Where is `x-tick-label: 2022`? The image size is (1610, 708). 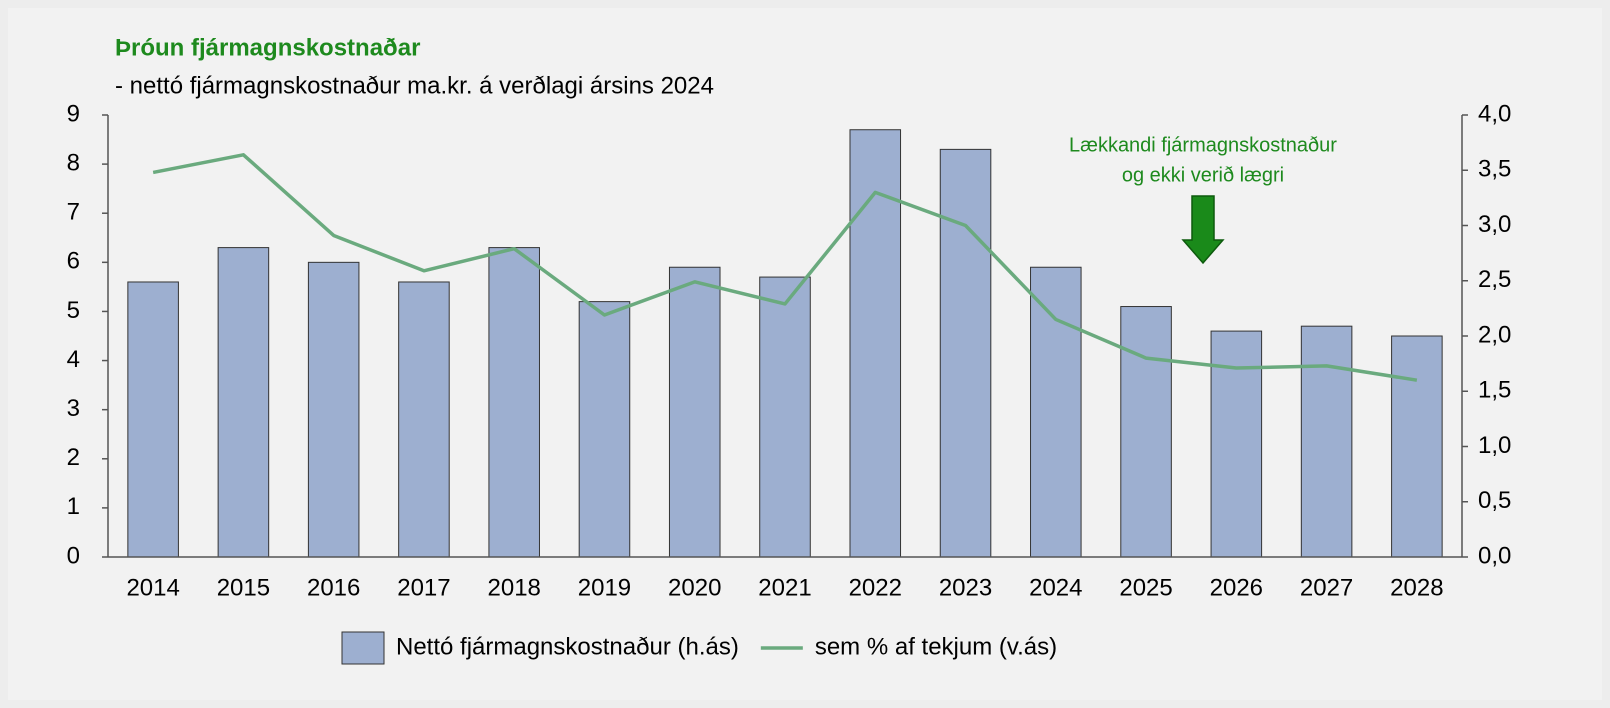 x-tick-label: 2022 is located at coordinates (875, 587).